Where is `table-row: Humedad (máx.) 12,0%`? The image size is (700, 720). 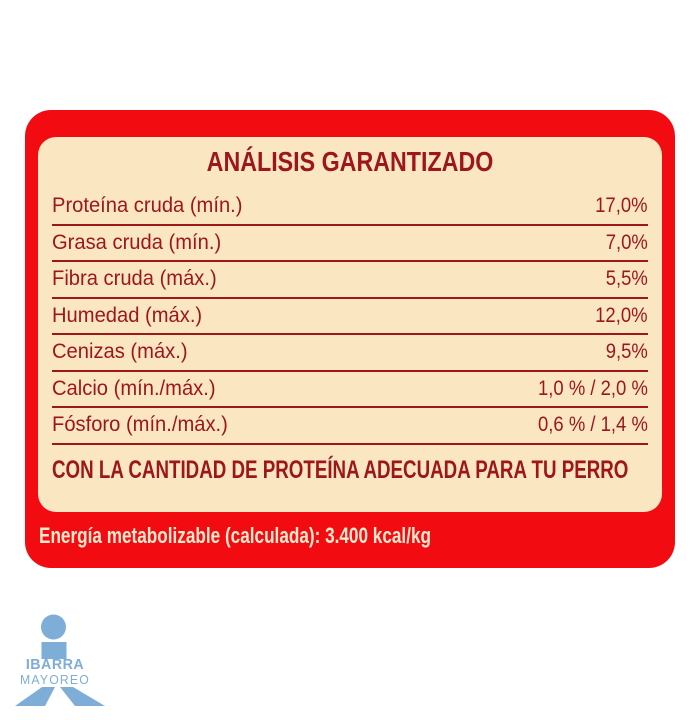
table-row: Humedad (máx.) 12,0% is located at coordinates (350, 317).